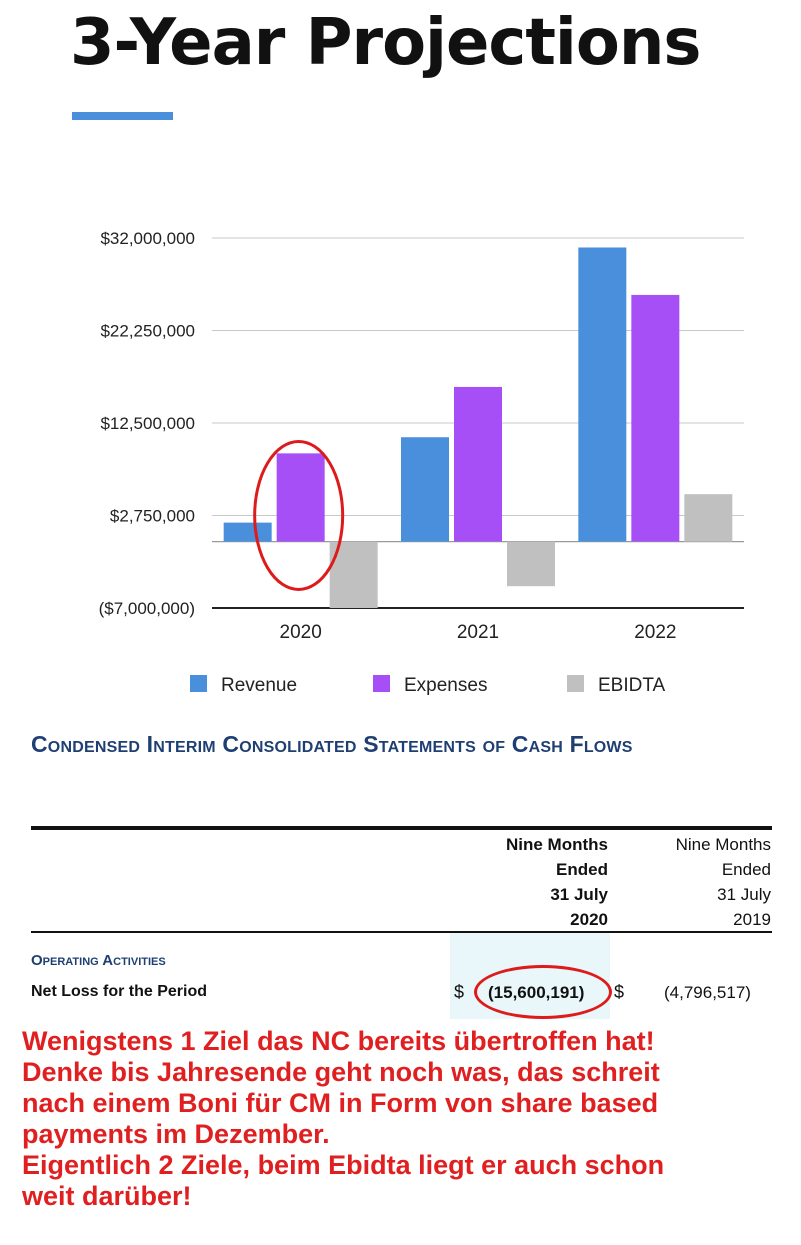 The width and height of the screenshot is (801, 1245). What do you see at coordinates (301, 632) in the screenshot?
I see `x-tick-label: 2020` at bounding box center [301, 632].